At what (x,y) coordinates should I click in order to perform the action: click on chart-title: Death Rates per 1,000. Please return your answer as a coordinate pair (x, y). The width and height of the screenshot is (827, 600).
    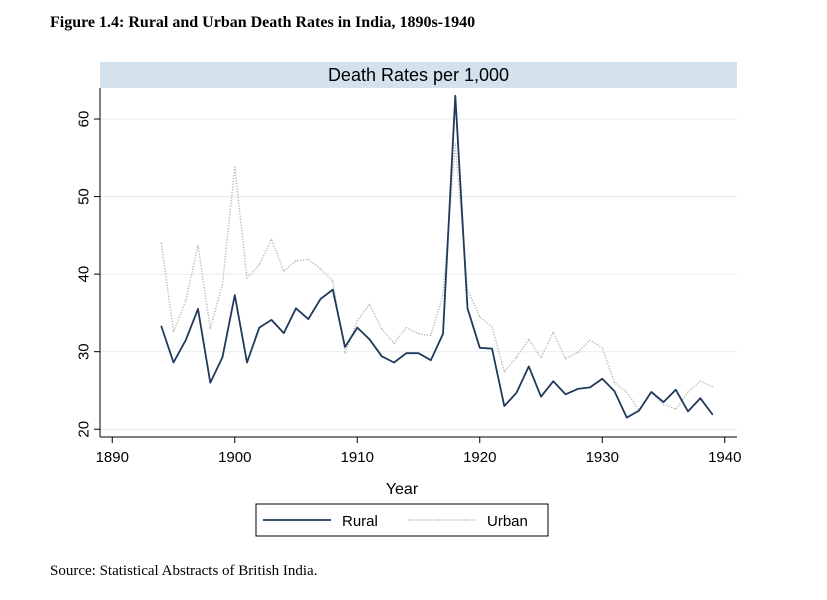
    Looking at the image, I should click on (418, 75).